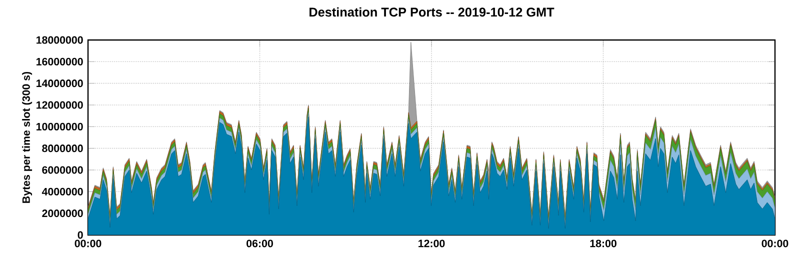 The image size is (795, 260). I want to click on x-tick-label: 06:00, so click(259, 244).